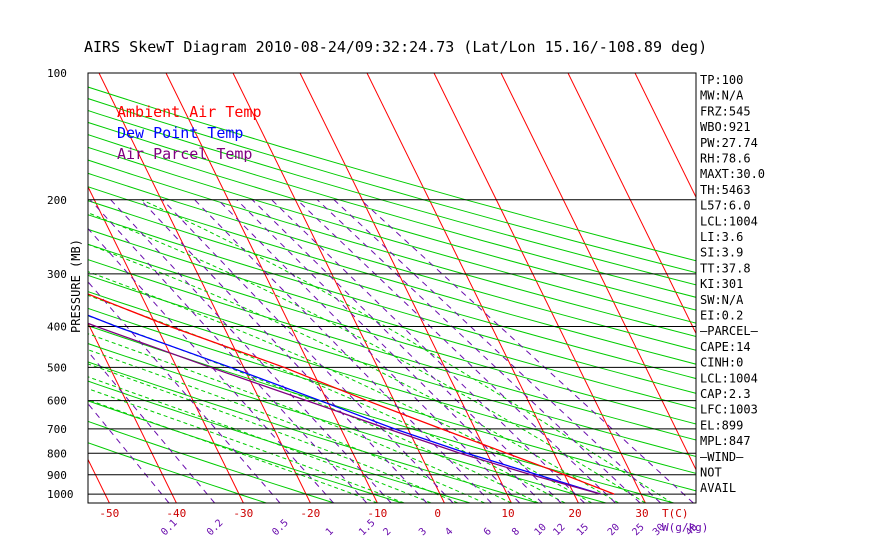  What do you see at coordinates (725, 190) in the screenshot?
I see `index-entry: TH:5463` at bounding box center [725, 190].